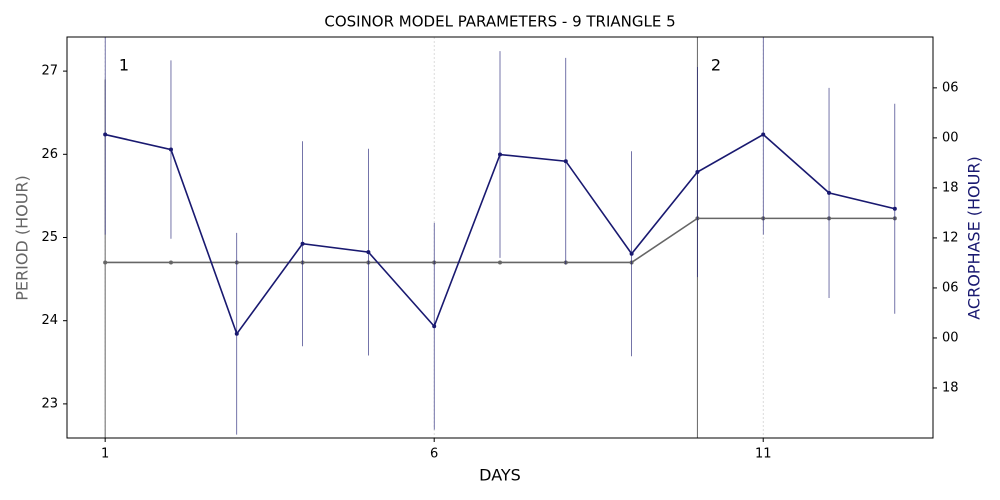  I want to click on y2-tick-label: 12, so click(950, 237).